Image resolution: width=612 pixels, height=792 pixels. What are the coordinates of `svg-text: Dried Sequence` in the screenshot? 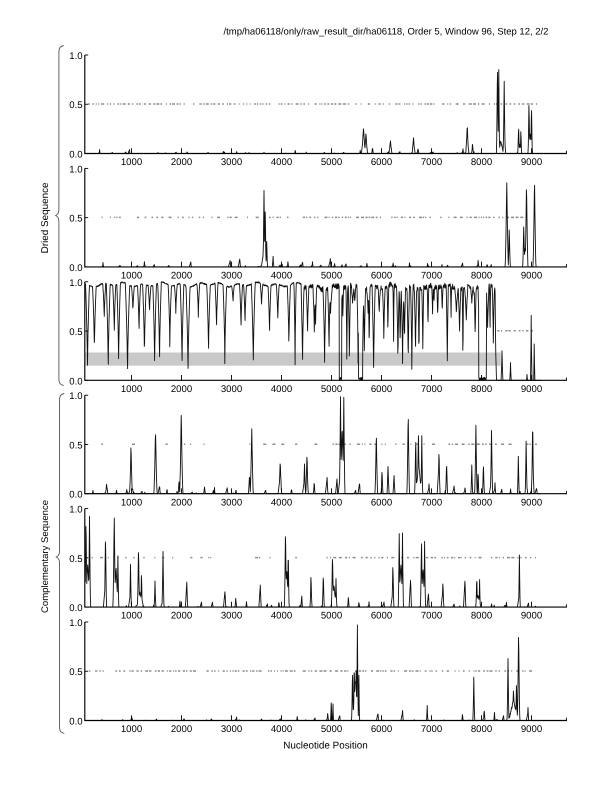 It's located at (45, 217).